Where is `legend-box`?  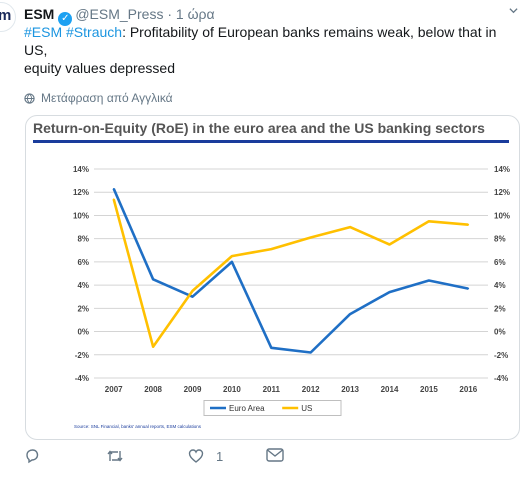
legend-box is located at coordinates (272, 408).